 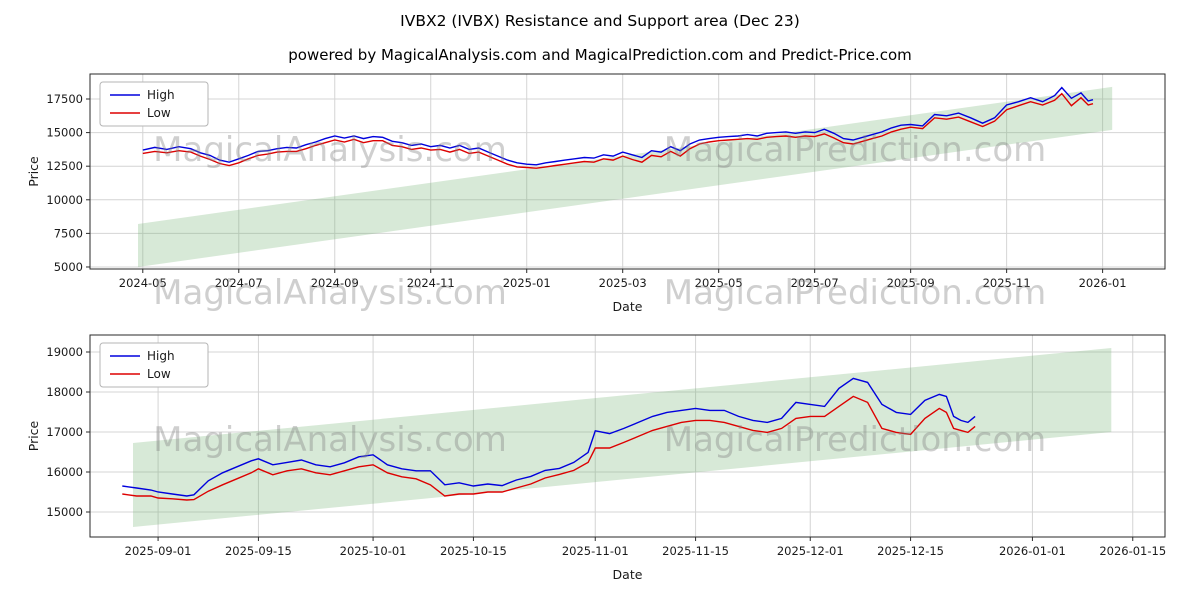 What do you see at coordinates (373, 551) in the screenshot?
I see `x-tick-label: 2025-10-01` at bounding box center [373, 551].